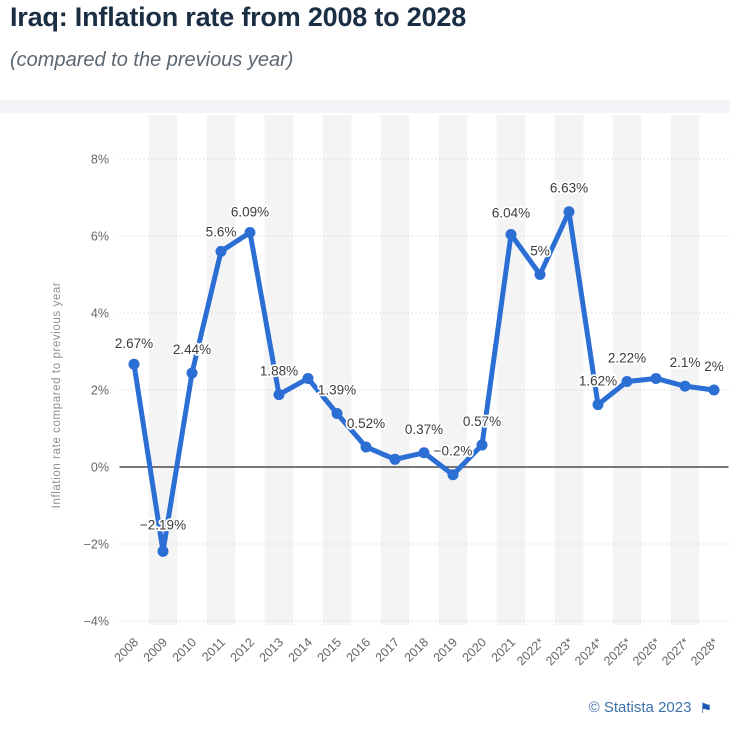  I want to click on svg-text: 6.63%, so click(569, 188).